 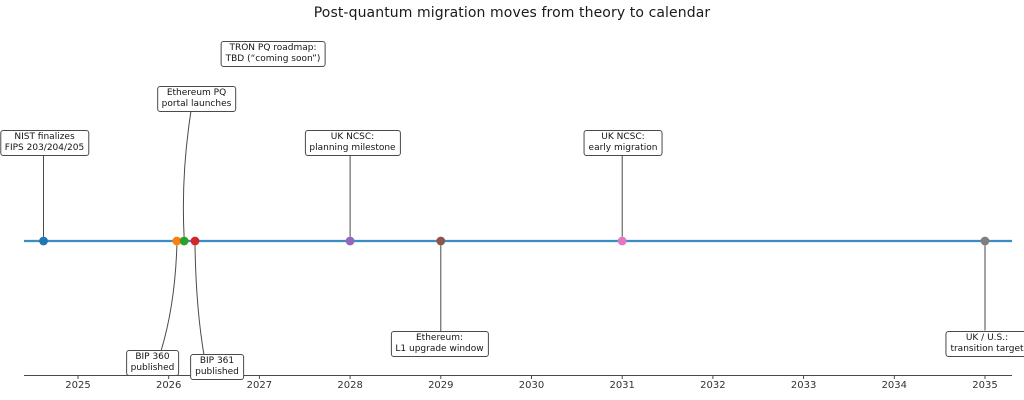 I want to click on event-label-line: BIP 361, so click(x=217, y=360).